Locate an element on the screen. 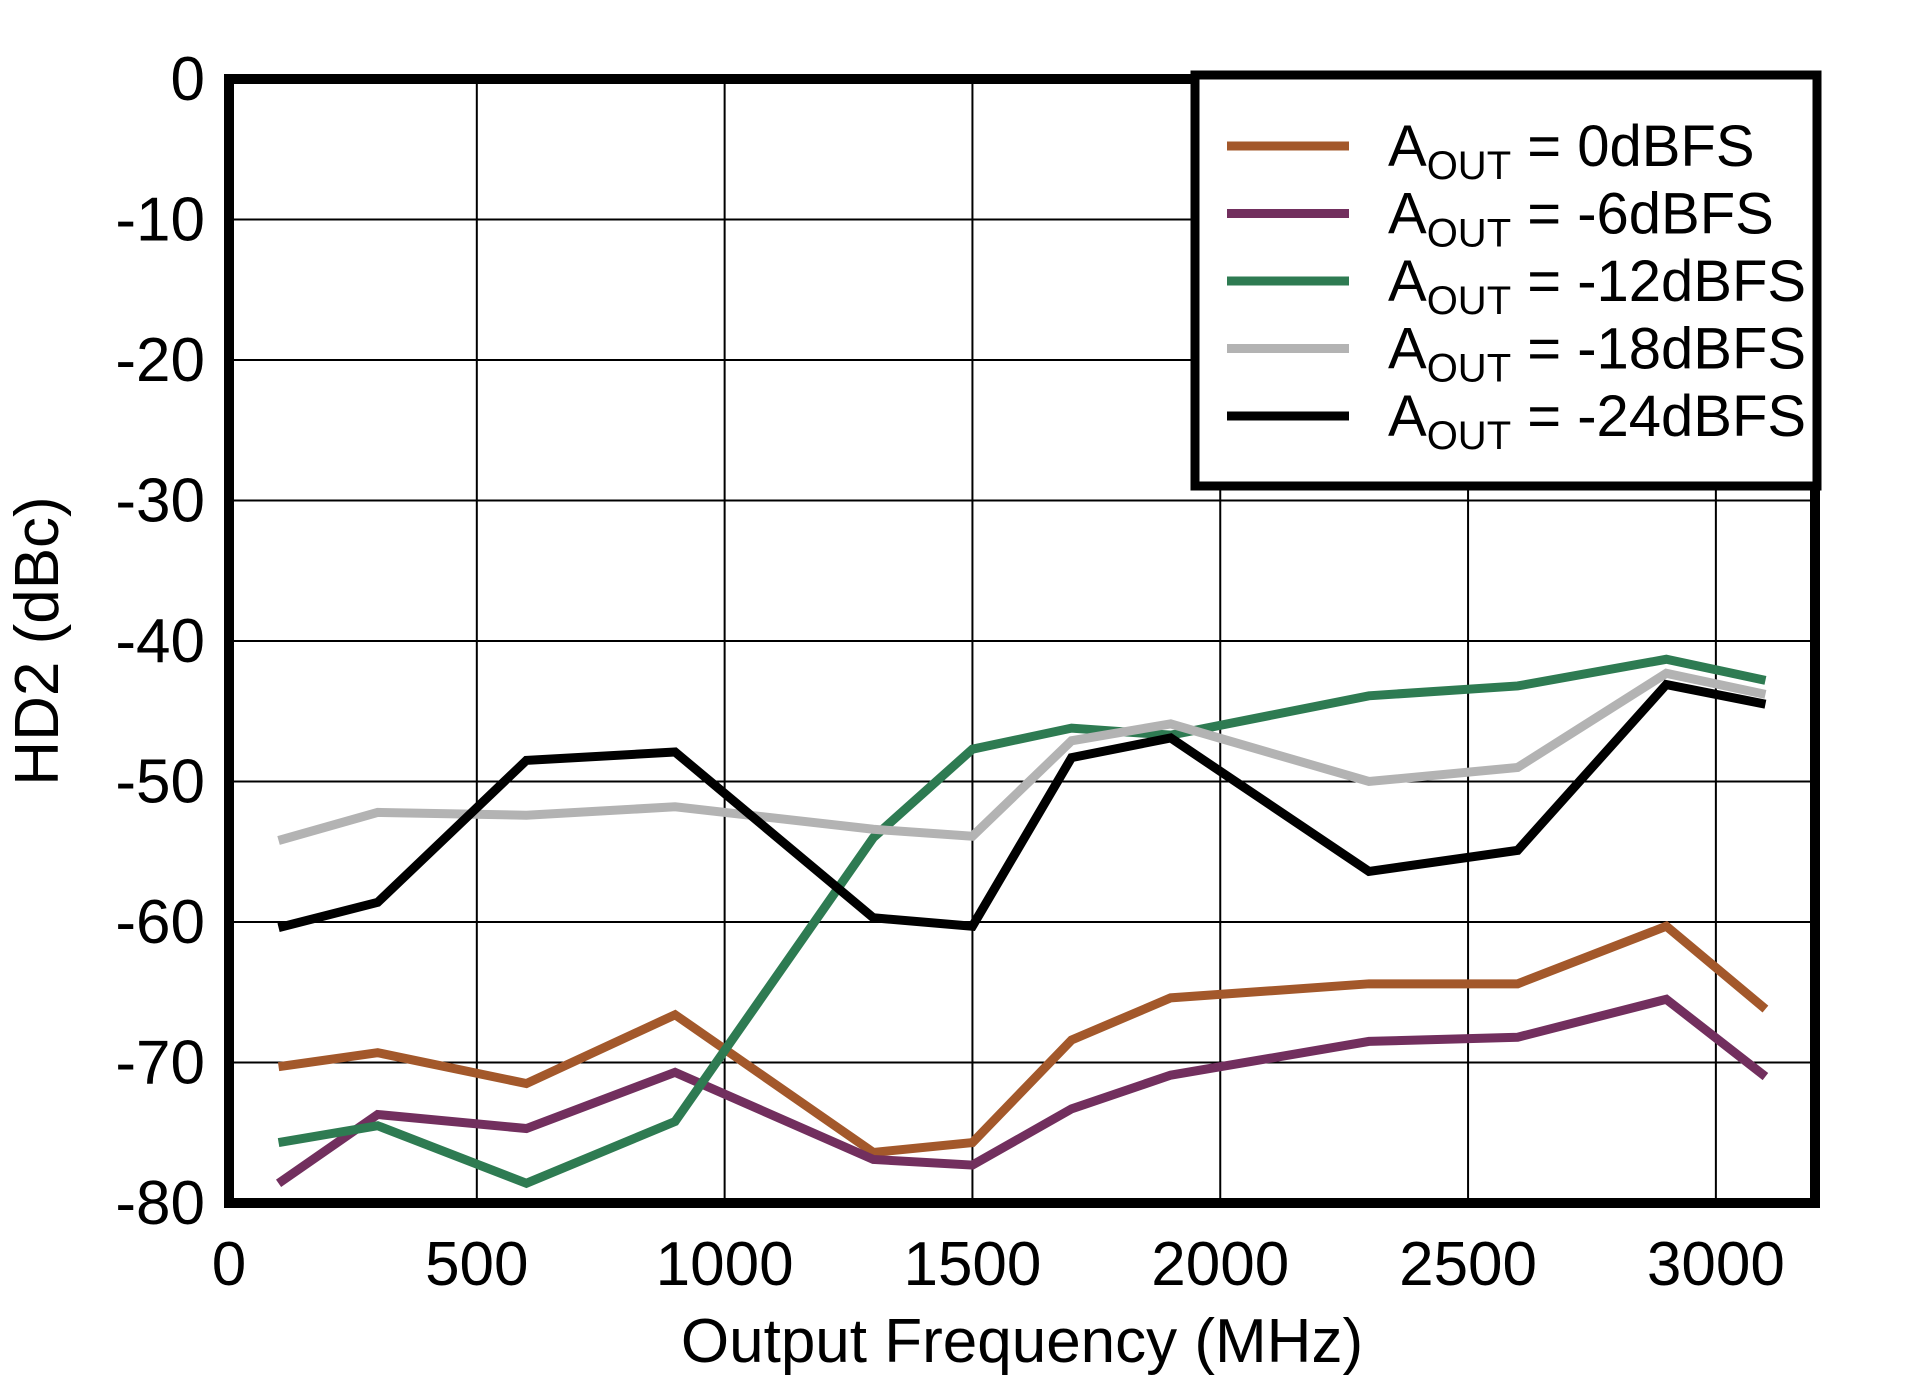 Image resolution: width=1918 pixels, height=1387 pixels. y-tick-label: -40 is located at coordinates (160, 641).